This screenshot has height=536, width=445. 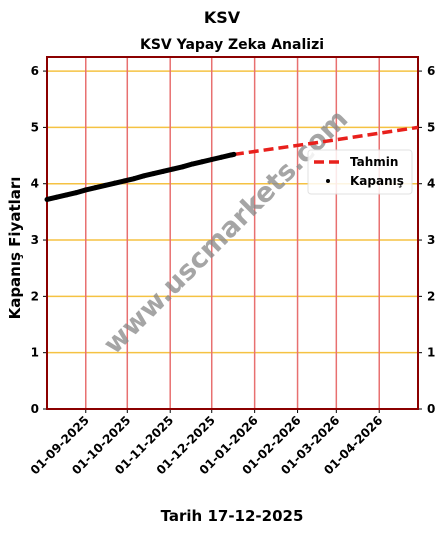 I want to click on y-tick-label: 6, so click(x=35, y=71).